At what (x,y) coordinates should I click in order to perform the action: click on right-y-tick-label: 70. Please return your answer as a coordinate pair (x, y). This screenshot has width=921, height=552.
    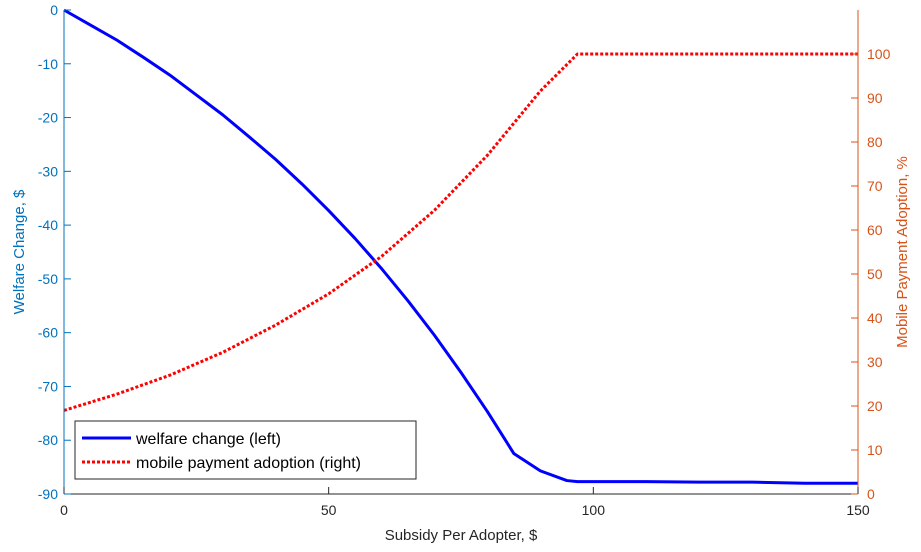
    Looking at the image, I should click on (875, 186).